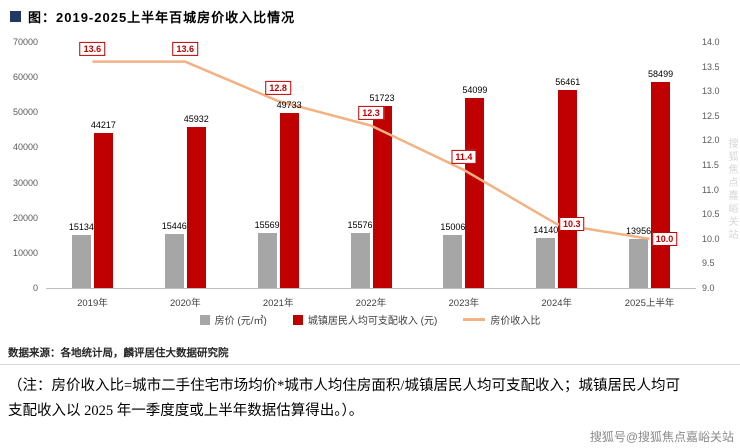 The height and width of the screenshot is (448, 740). What do you see at coordinates (382, 98) in the screenshot?
I see `income-value-label: 51723` at bounding box center [382, 98].